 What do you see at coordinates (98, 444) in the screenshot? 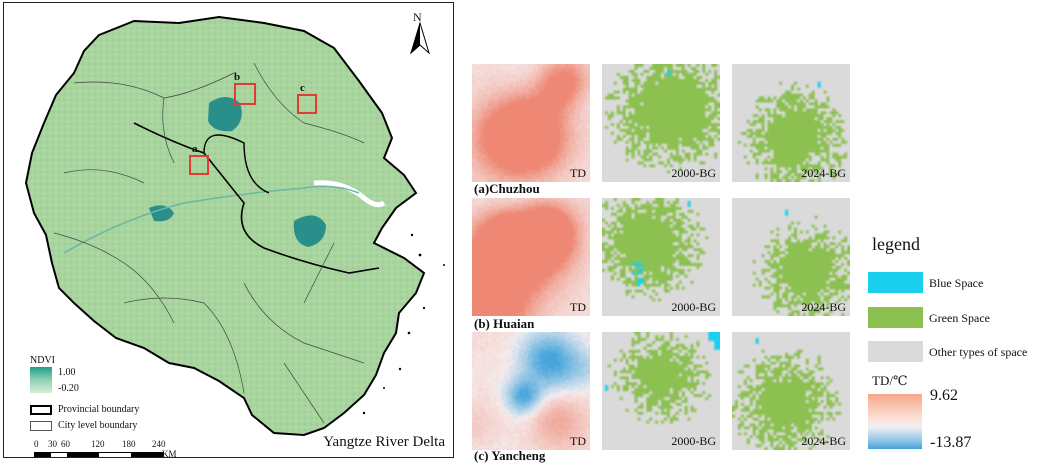
I see `scale-tick: 120` at bounding box center [98, 444].